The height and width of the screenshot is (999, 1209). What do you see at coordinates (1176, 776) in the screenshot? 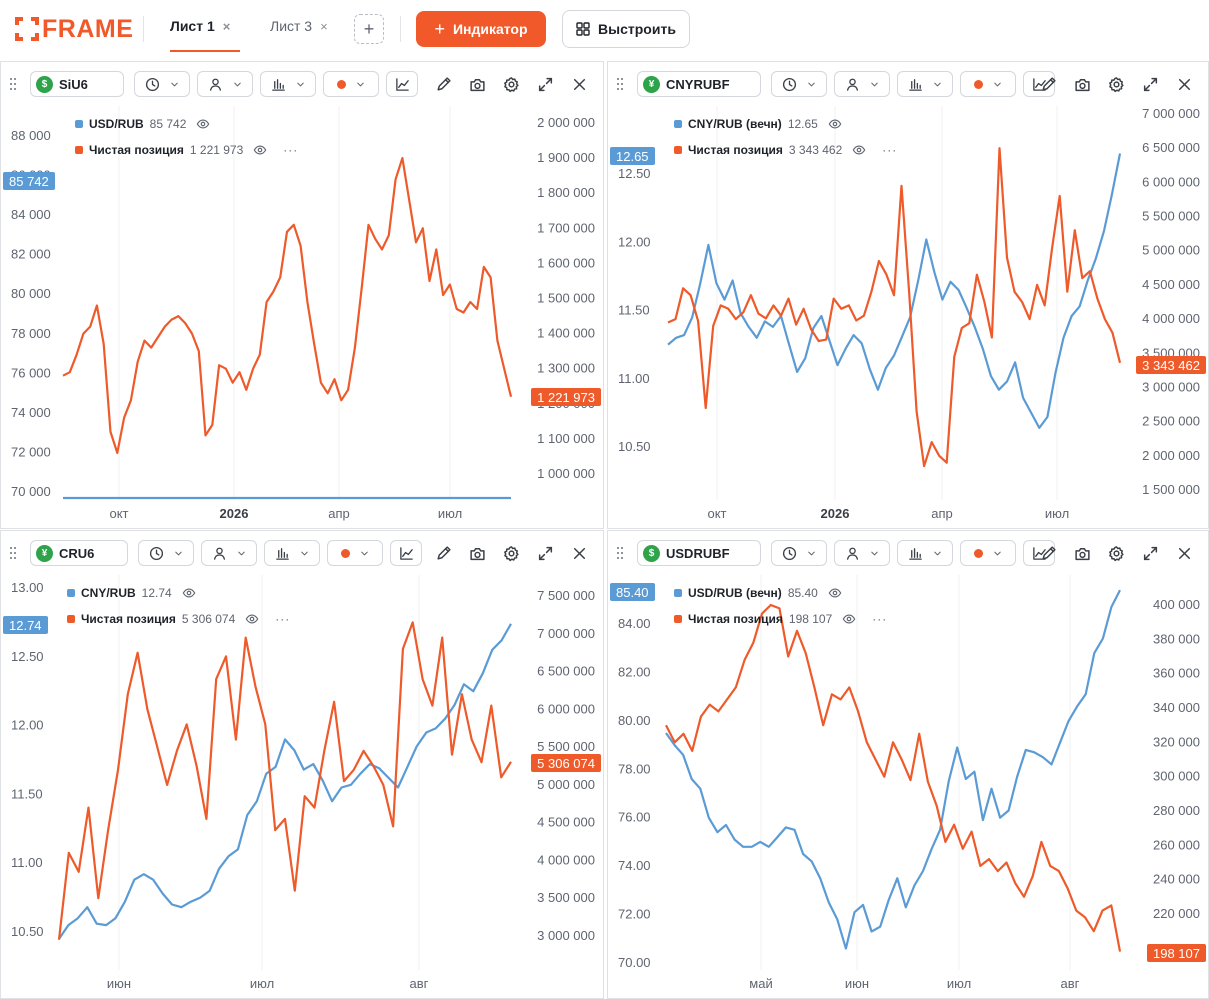
I see `right-axis-tick: 300 000` at bounding box center [1176, 776].